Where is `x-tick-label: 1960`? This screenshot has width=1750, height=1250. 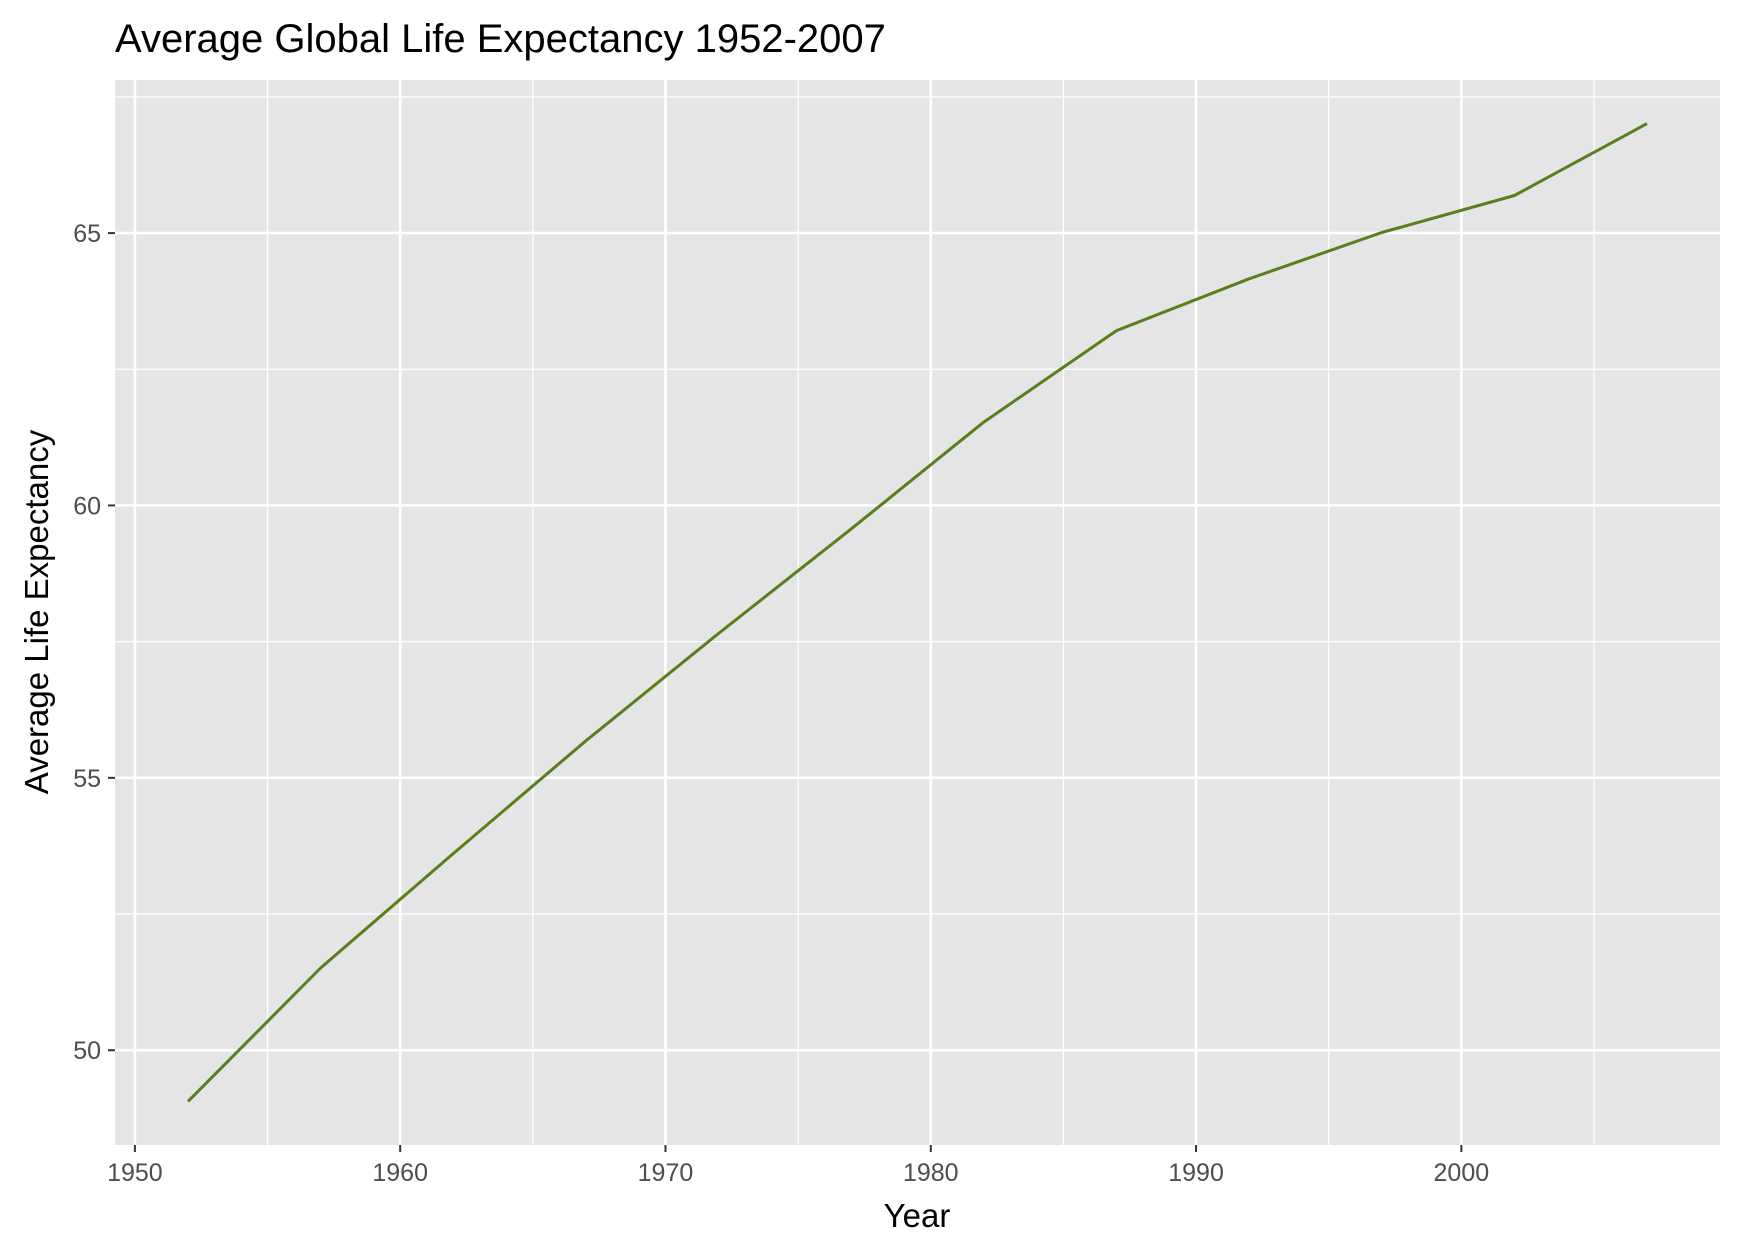 x-tick-label: 1960 is located at coordinates (400, 1173).